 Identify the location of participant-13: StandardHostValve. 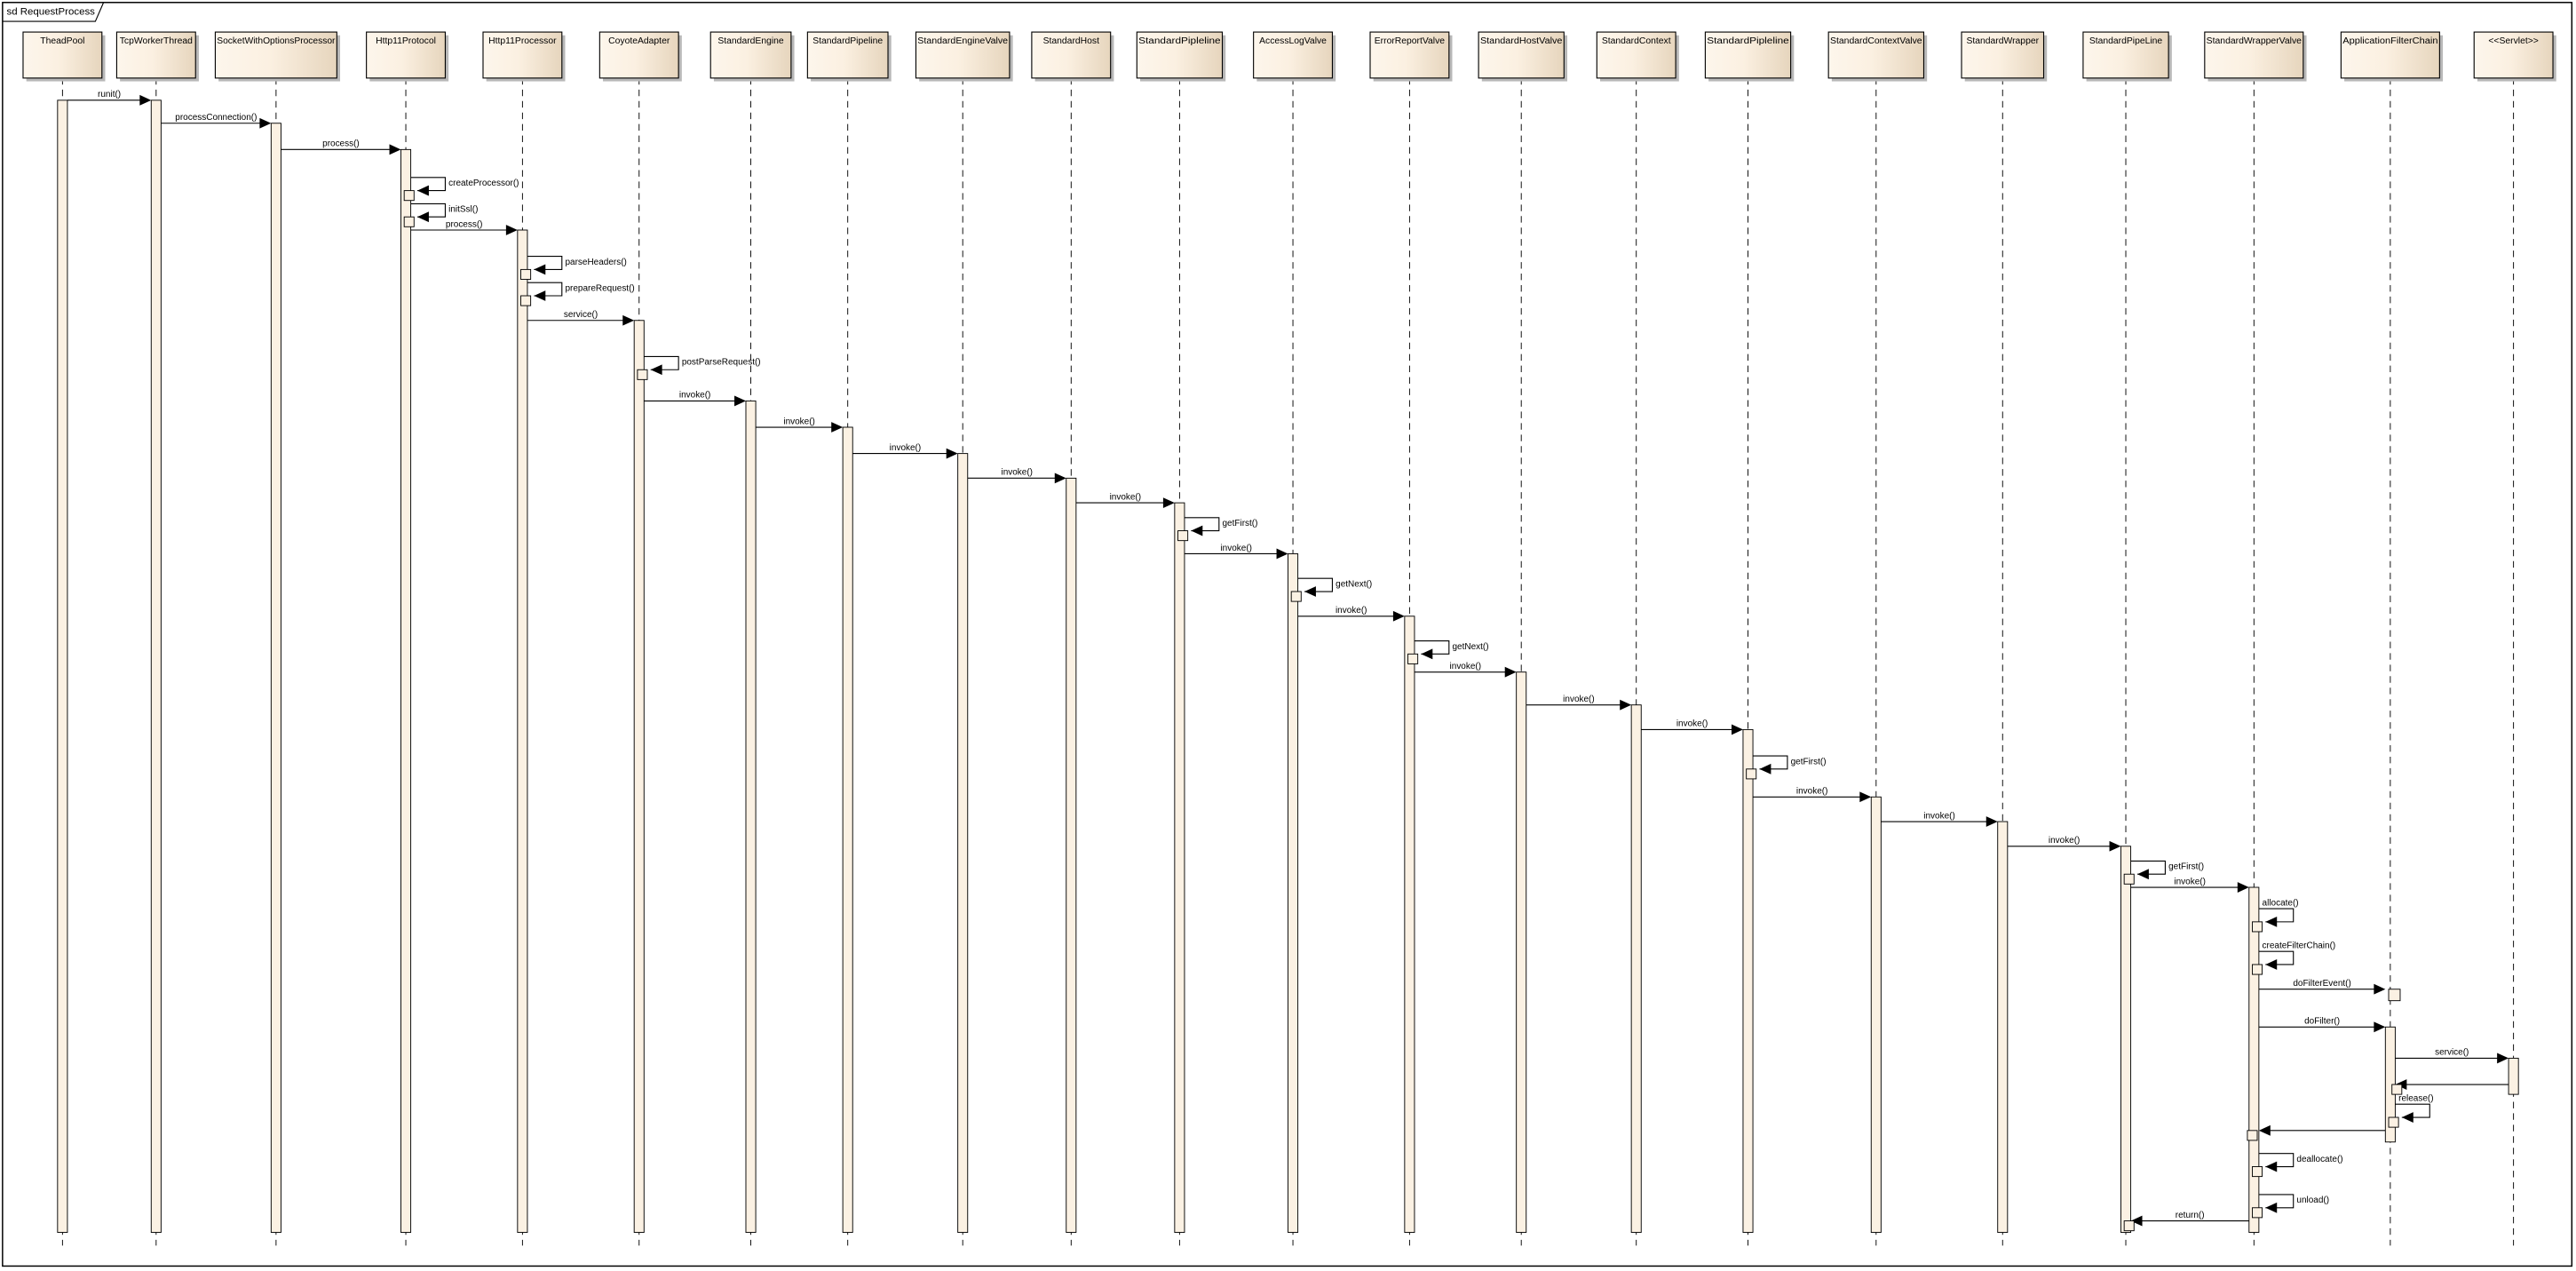
(1523, 57).